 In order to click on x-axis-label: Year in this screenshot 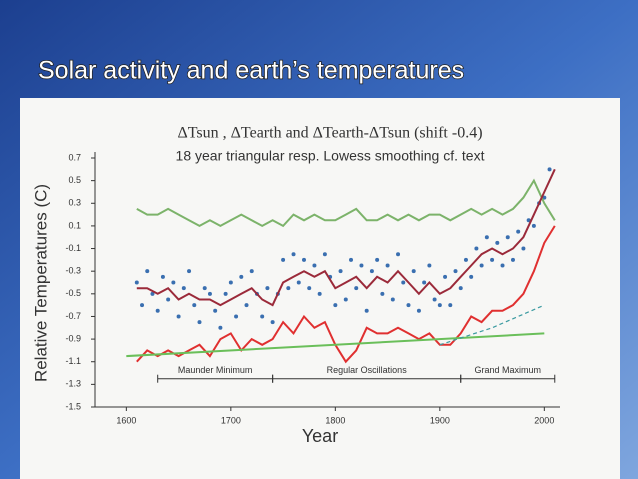, I will do `click(320, 436)`.